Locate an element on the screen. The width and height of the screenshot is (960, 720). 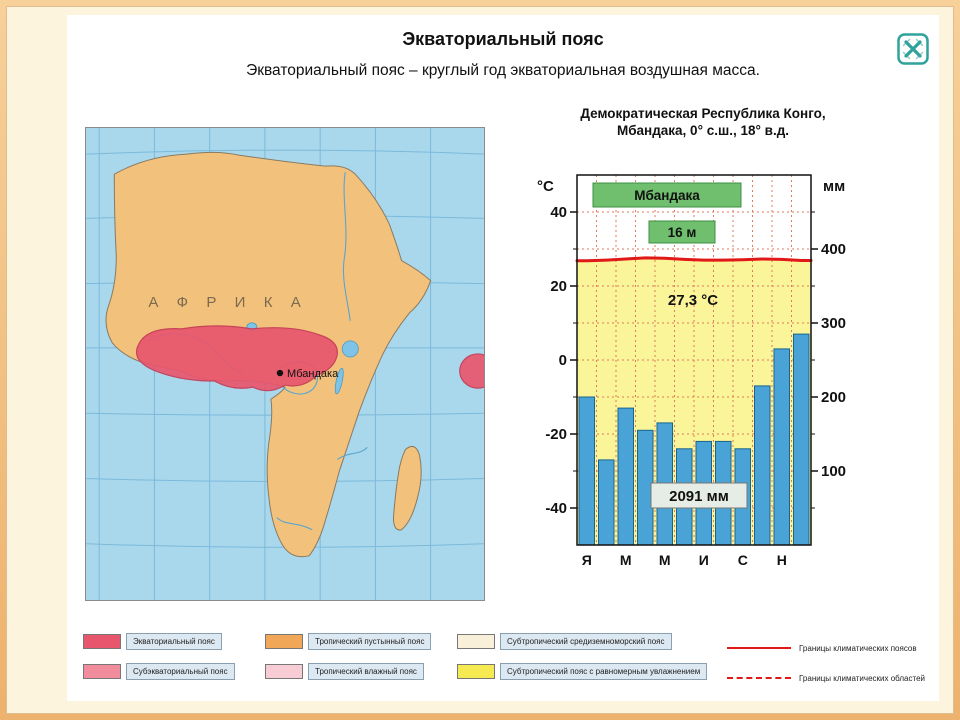
chart-title-line2: Мбандака, 0° с.ш., 18° в.д. is located at coordinates (703, 130).